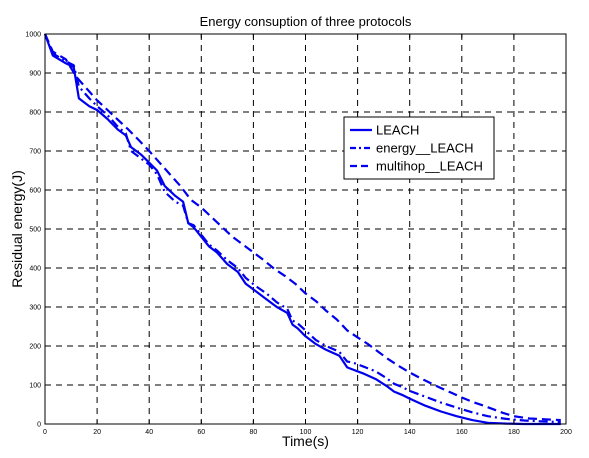 Image resolution: width=589 pixels, height=458 pixels. I want to click on x-tick-label: 60, so click(201, 432).